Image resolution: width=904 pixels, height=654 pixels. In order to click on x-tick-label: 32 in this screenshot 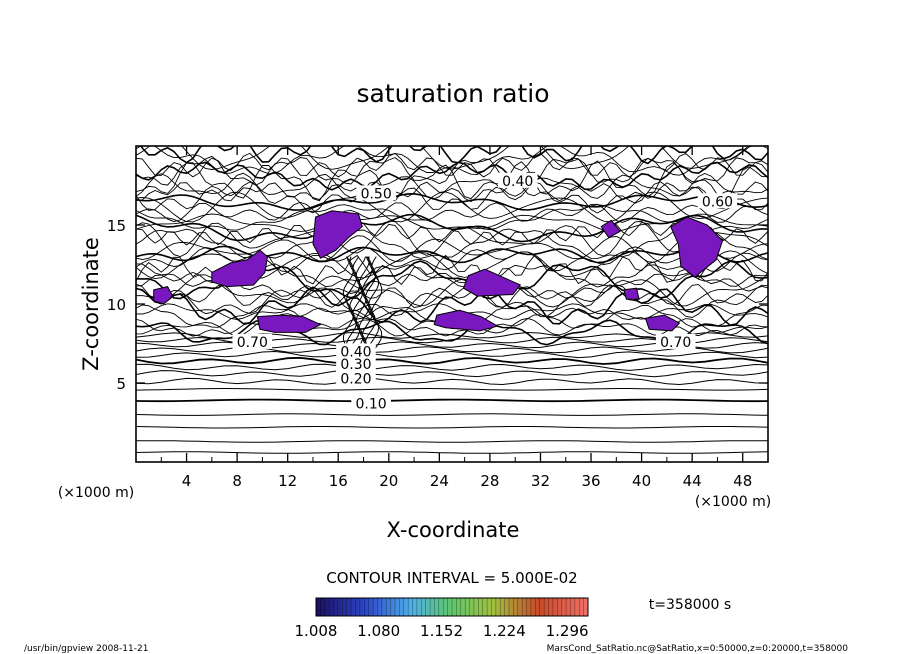, I will do `click(540, 481)`.